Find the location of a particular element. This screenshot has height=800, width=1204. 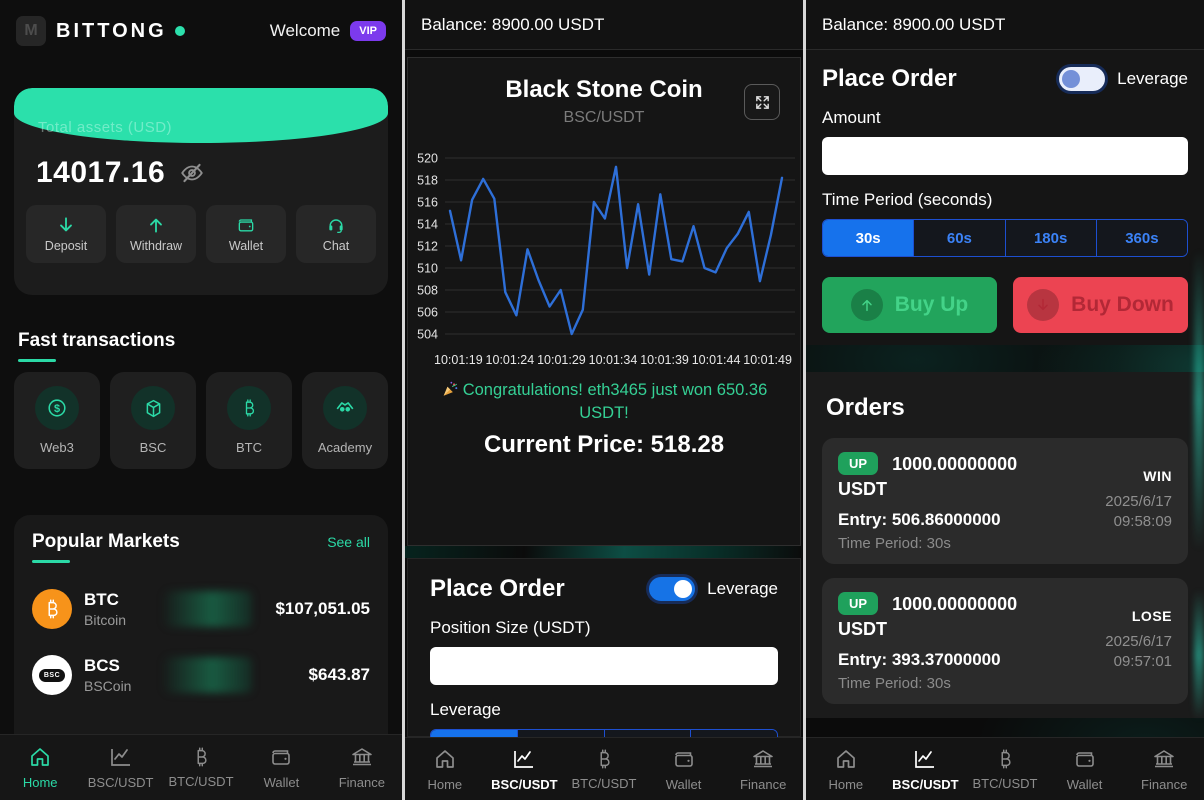

time-period-segments: 30s 60s 180s 360s is located at coordinates (1005, 238).